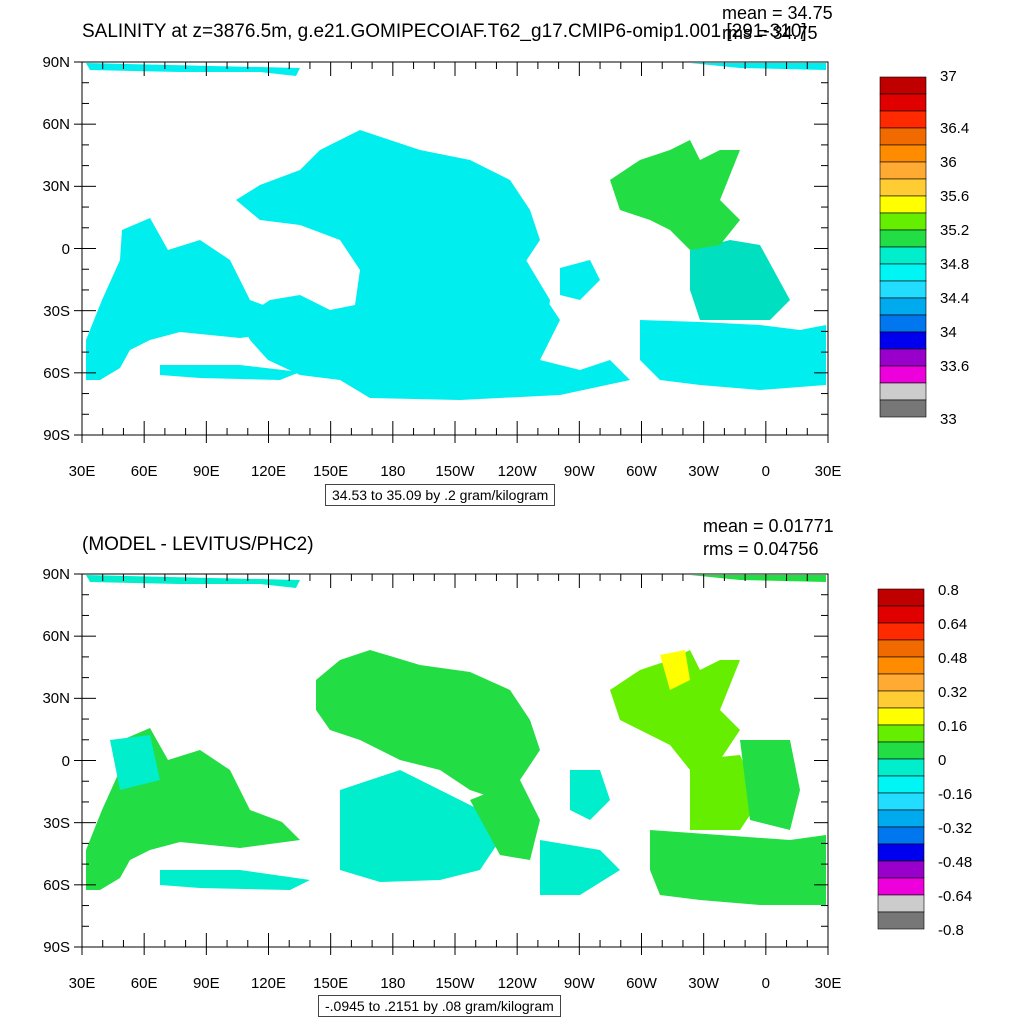 This screenshot has height=1024, width=1024. I want to click on colorbar-label: 0.32, so click(953, 692).